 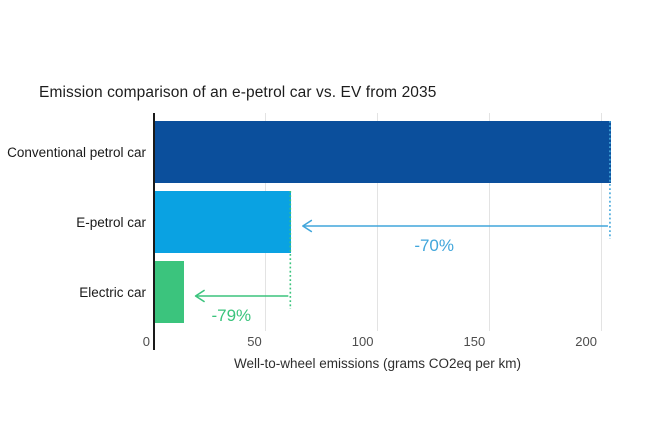 What do you see at coordinates (169, 292) in the screenshot?
I see `bar-electric-car` at bounding box center [169, 292].